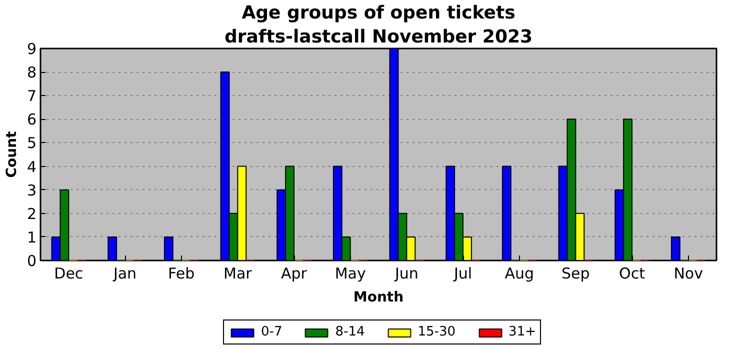 This screenshot has height=361, width=732. I want to click on y-tick-label: 3, so click(31, 190).